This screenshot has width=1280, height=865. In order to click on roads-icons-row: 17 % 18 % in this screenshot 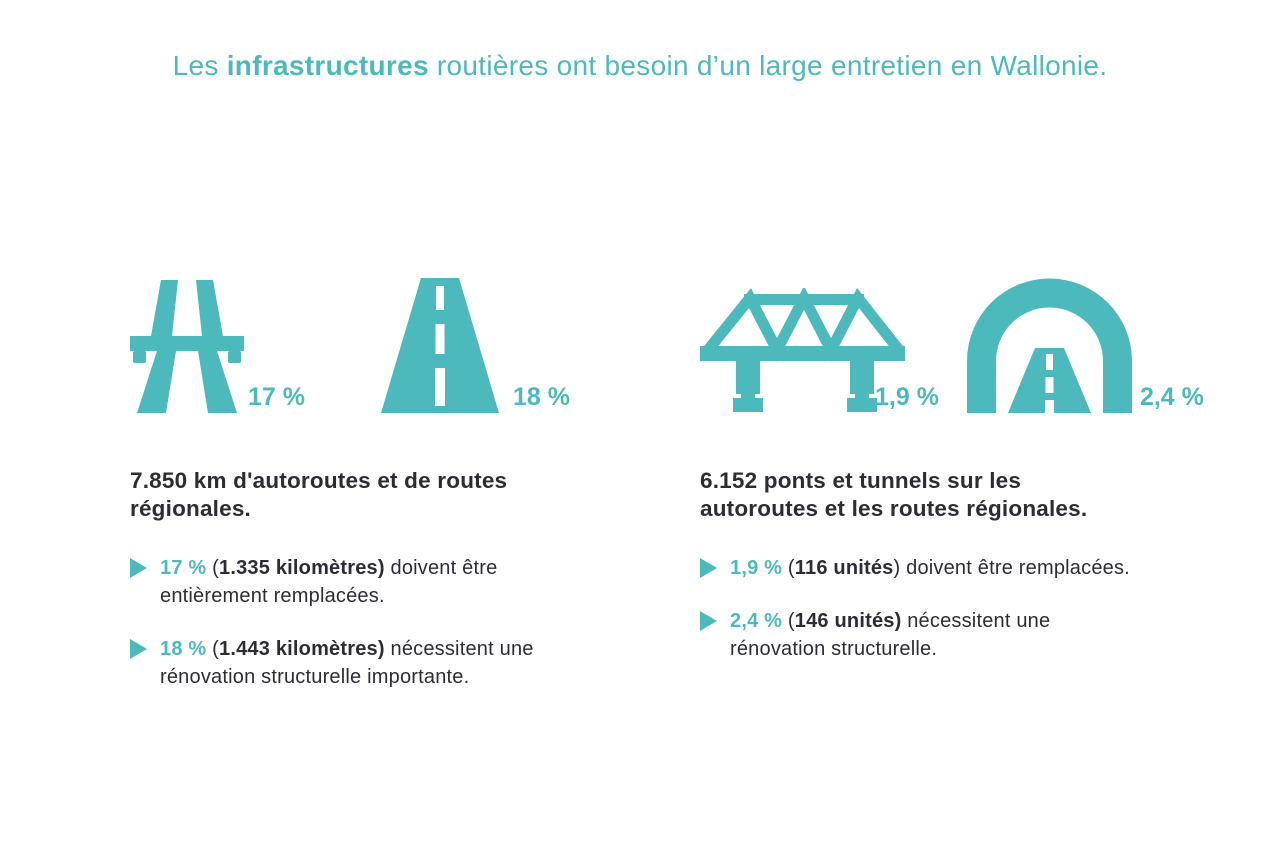, I will do `click(370, 345)`.